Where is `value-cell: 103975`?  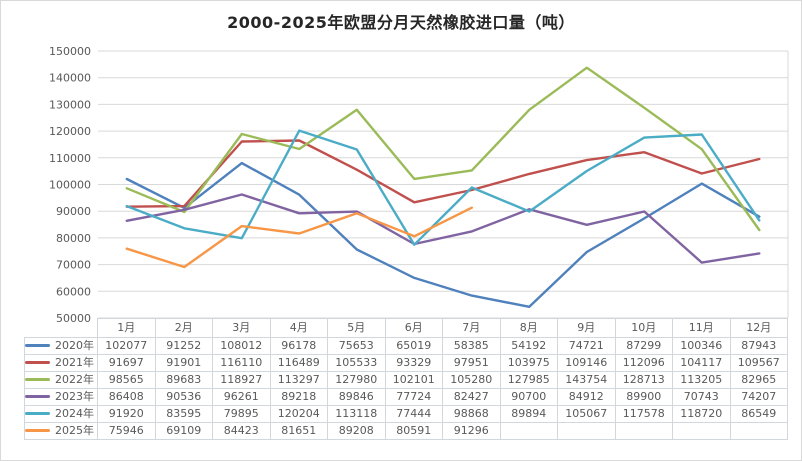 value-cell: 103975 is located at coordinates (528, 363).